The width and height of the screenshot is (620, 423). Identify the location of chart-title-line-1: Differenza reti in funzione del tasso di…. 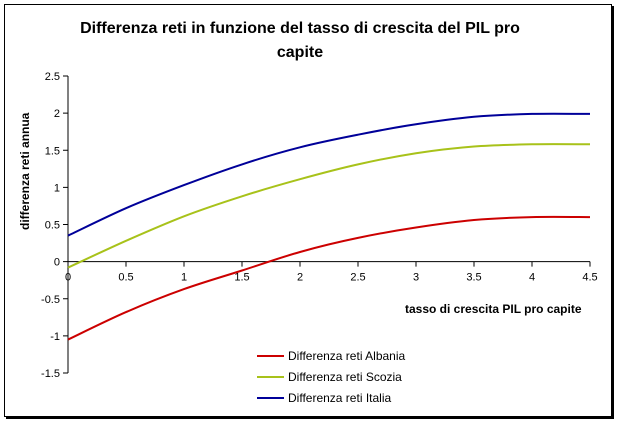
(300, 28).